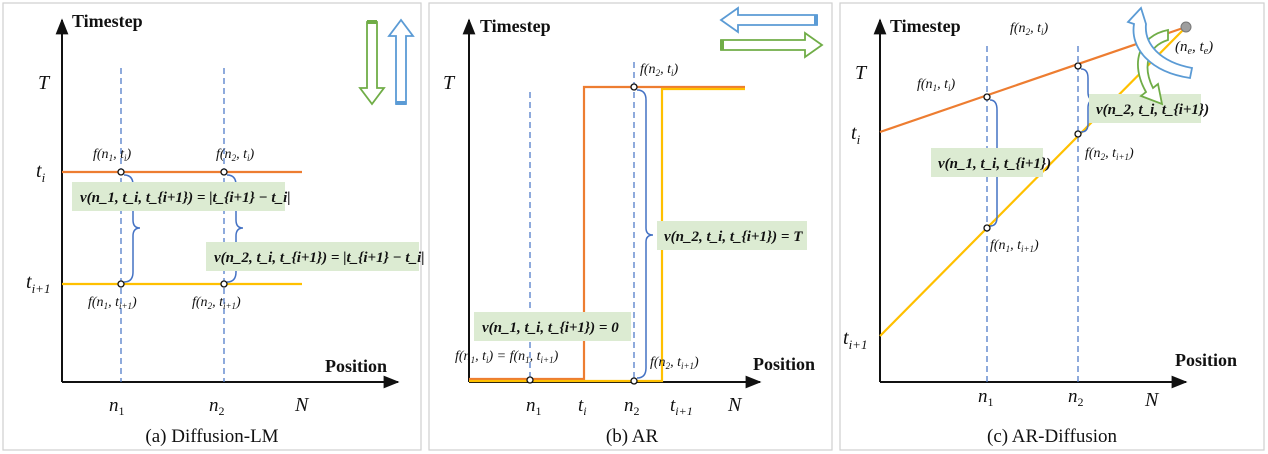  What do you see at coordinates (401, 61) in the screenshot?
I see `panel-a-up-arrow-icon` at bounding box center [401, 61].